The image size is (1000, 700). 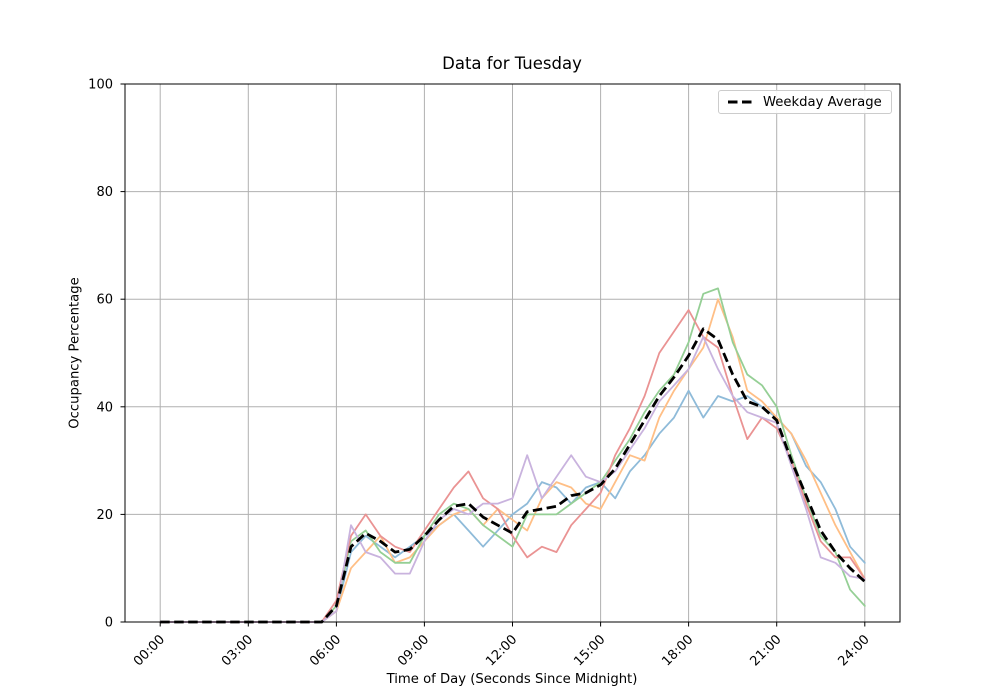 What do you see at coordinates (589, 650) in the screenshot?
I see `x-tick-label: 15:00` at bounding box center [589, 650].